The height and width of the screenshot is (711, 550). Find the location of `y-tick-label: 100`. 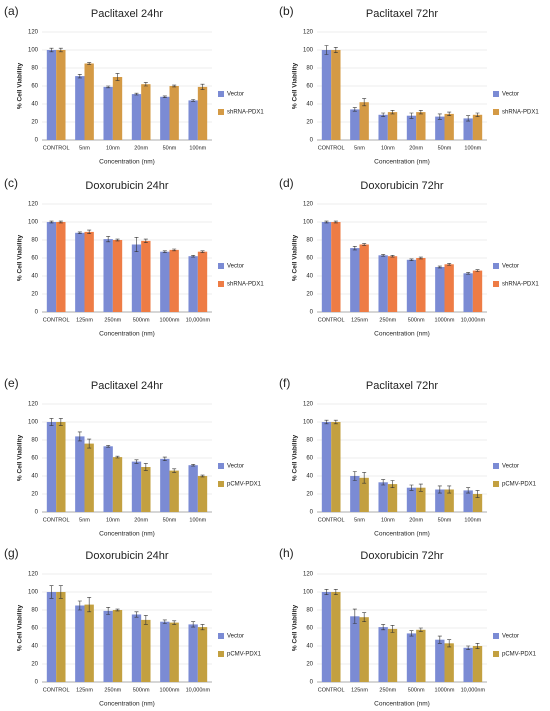

y-tick-label: 100 is located at coordinates (33, 423).